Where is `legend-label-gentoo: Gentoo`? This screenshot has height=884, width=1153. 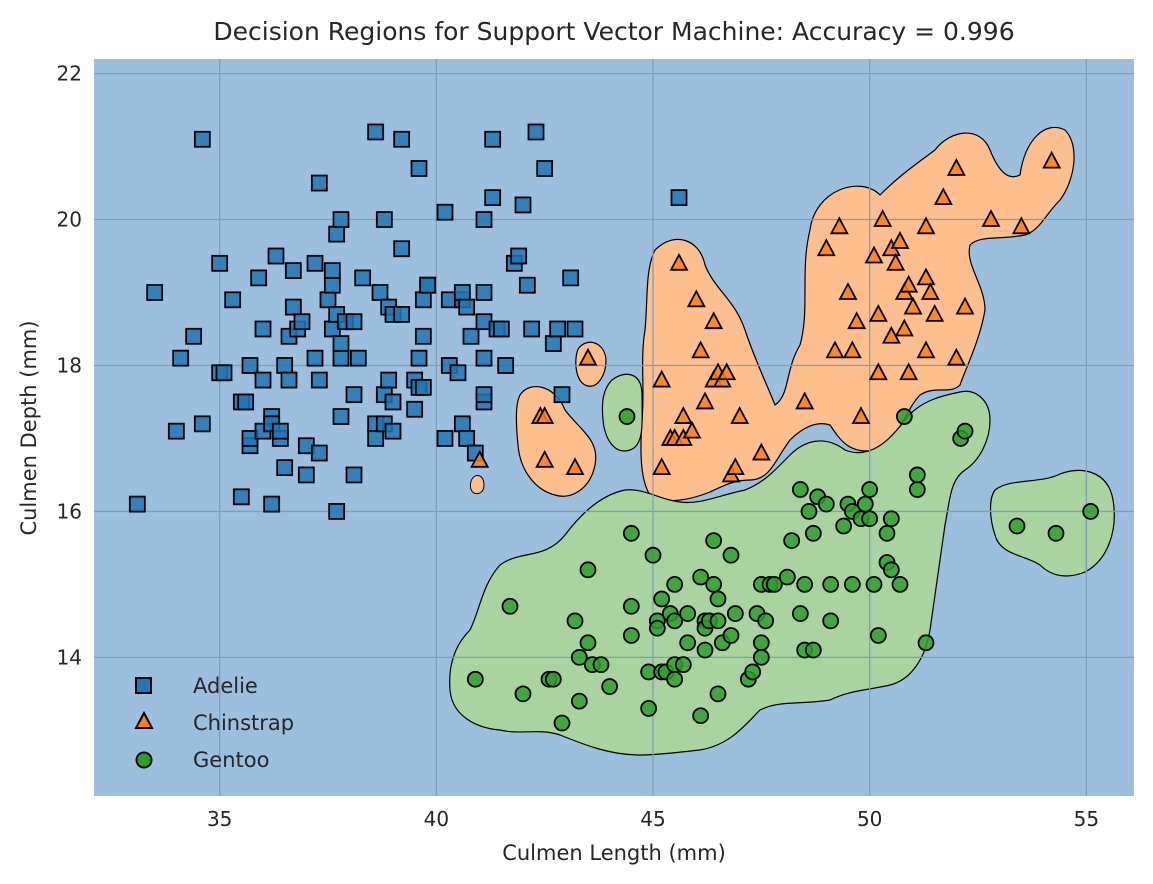
legend-label-gentoo: Gentoo is located at coordinates (231, 760).